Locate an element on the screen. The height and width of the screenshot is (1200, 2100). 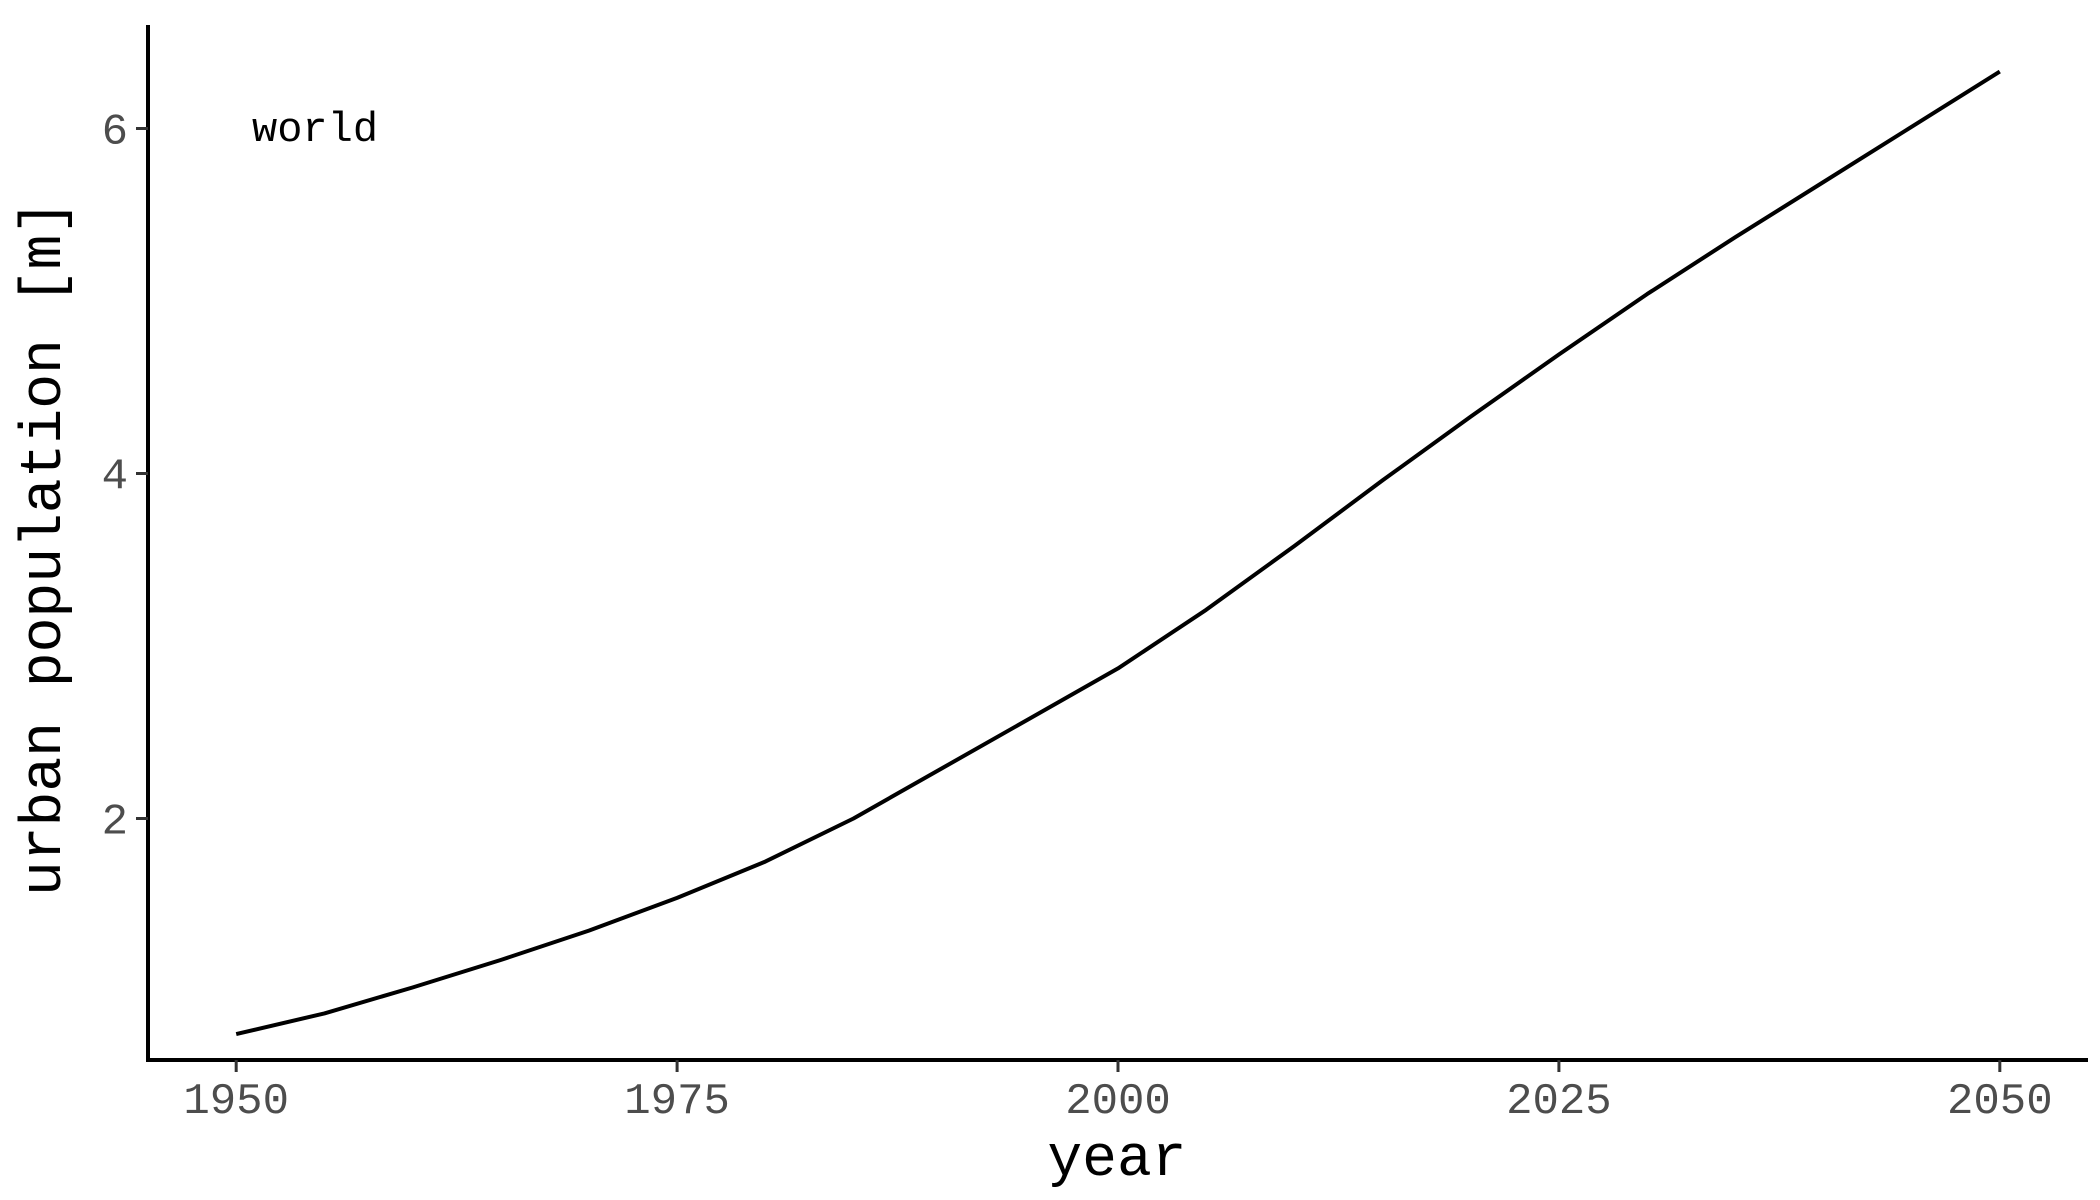
x-axis-ticks: 1950 1975 2000 2025 2050 is located at coordinates (1118, 1093).